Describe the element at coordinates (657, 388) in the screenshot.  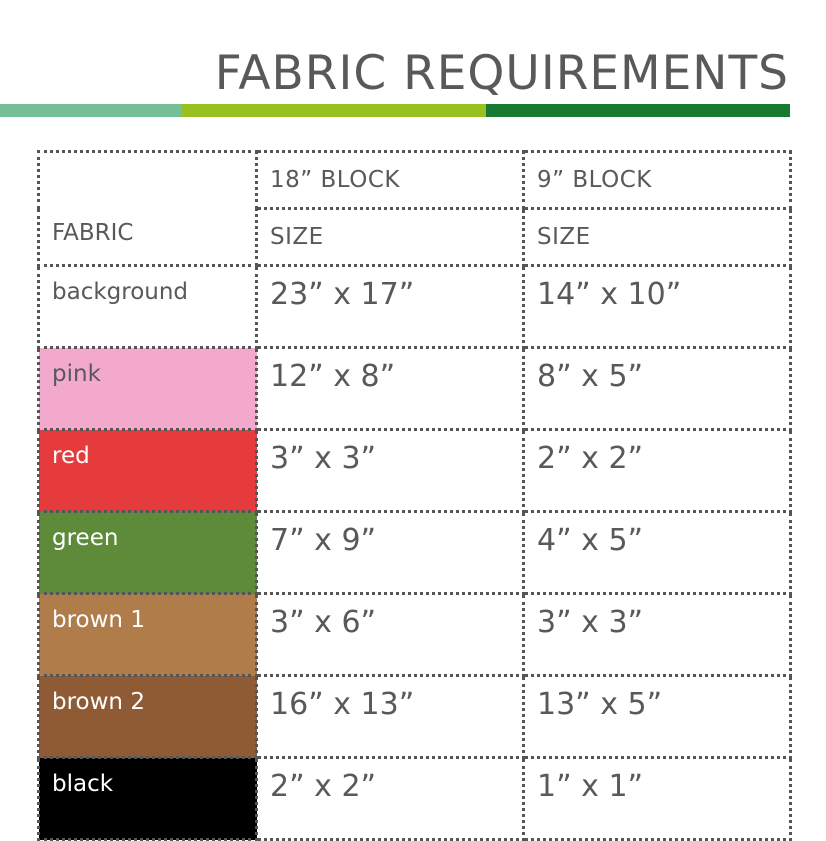
I see `size-9-block: 8” x 5”` at that location.